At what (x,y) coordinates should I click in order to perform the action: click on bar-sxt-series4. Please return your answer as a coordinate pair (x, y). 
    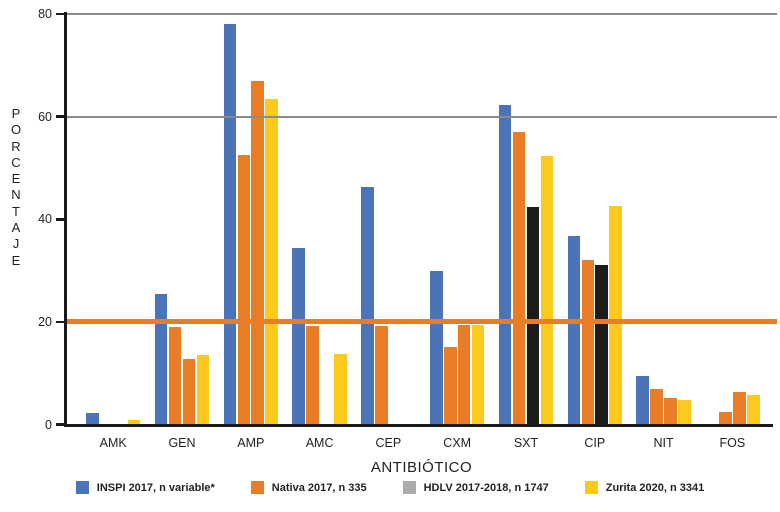
    Looking at the image, I should click on (547, 291).